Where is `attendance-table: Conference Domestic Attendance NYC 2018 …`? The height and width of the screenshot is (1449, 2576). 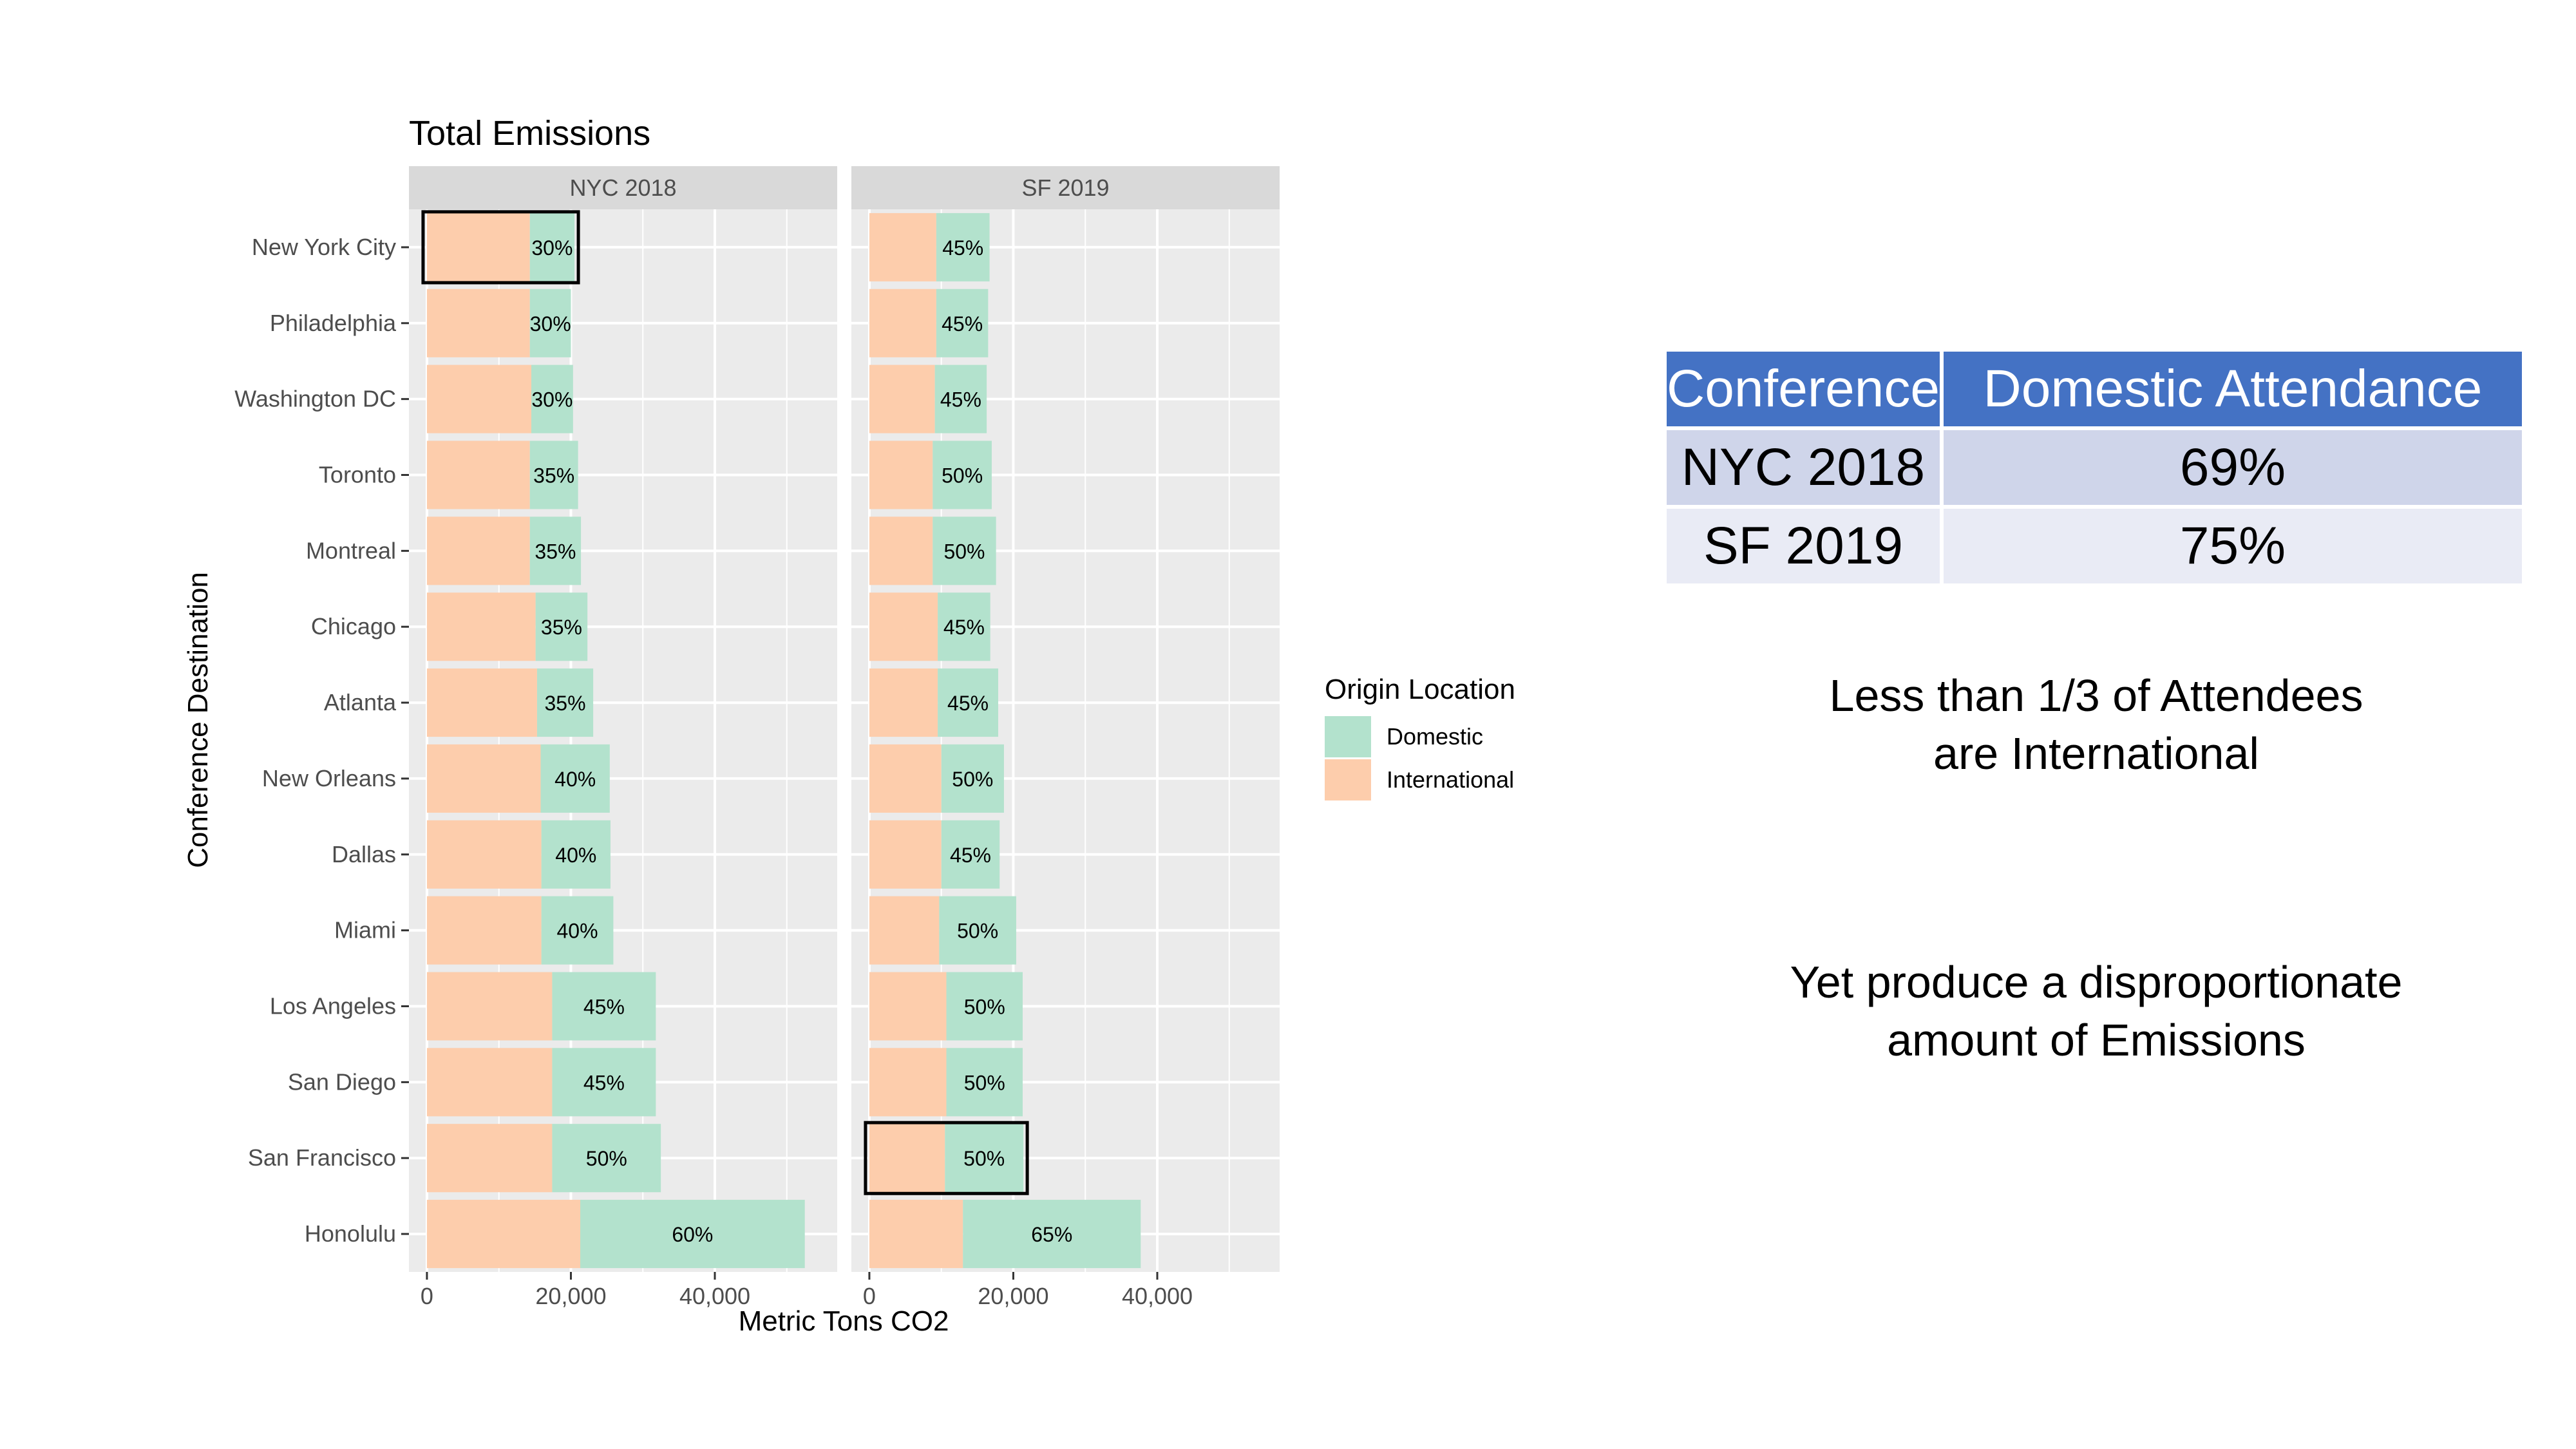
attendance-table: Conference Domestic Attendance NYC 2018 … is located at coordinates (2094, 467).